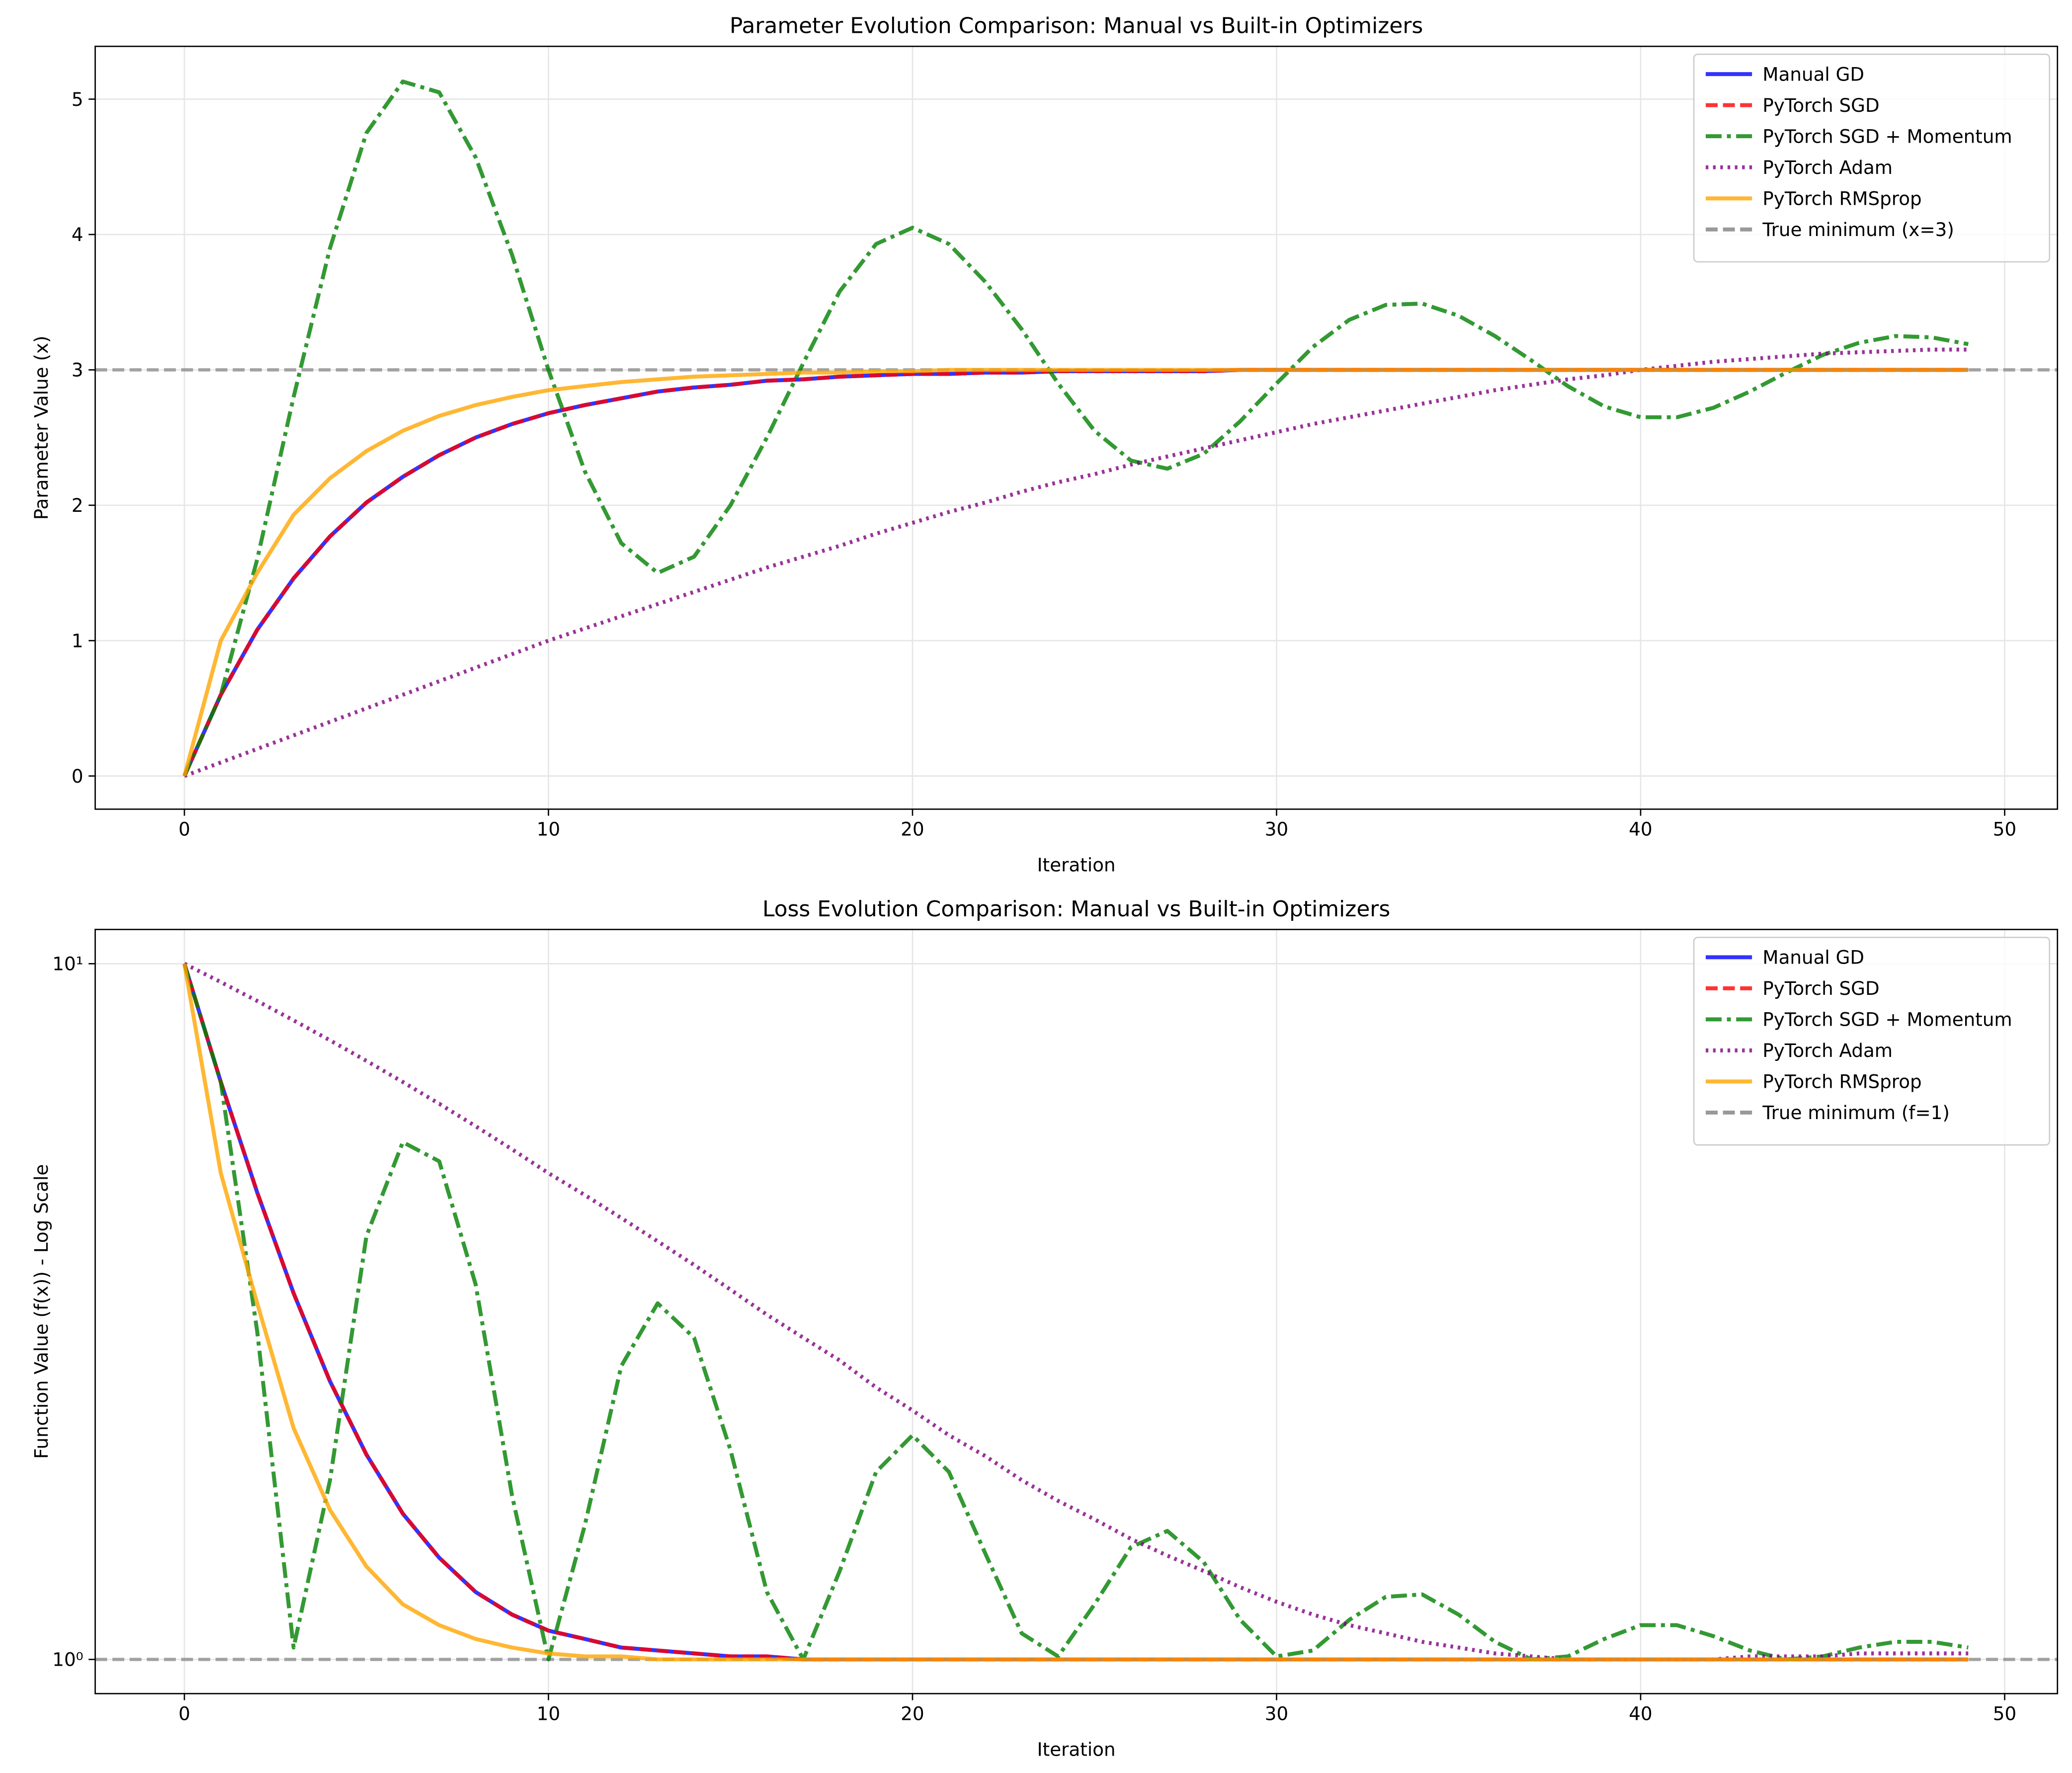  What do you see at coordinates (77, 99) in the screenshot?
I see `y-tick-label: 5` at bounding box center [77, 99].